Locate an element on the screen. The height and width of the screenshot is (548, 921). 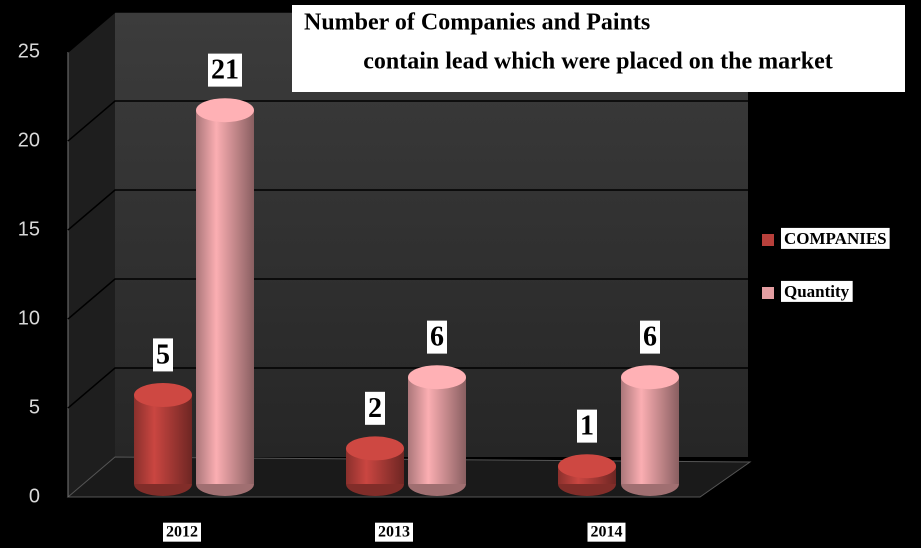
y-tick-label: 25 is located at coordinates (29, 51).